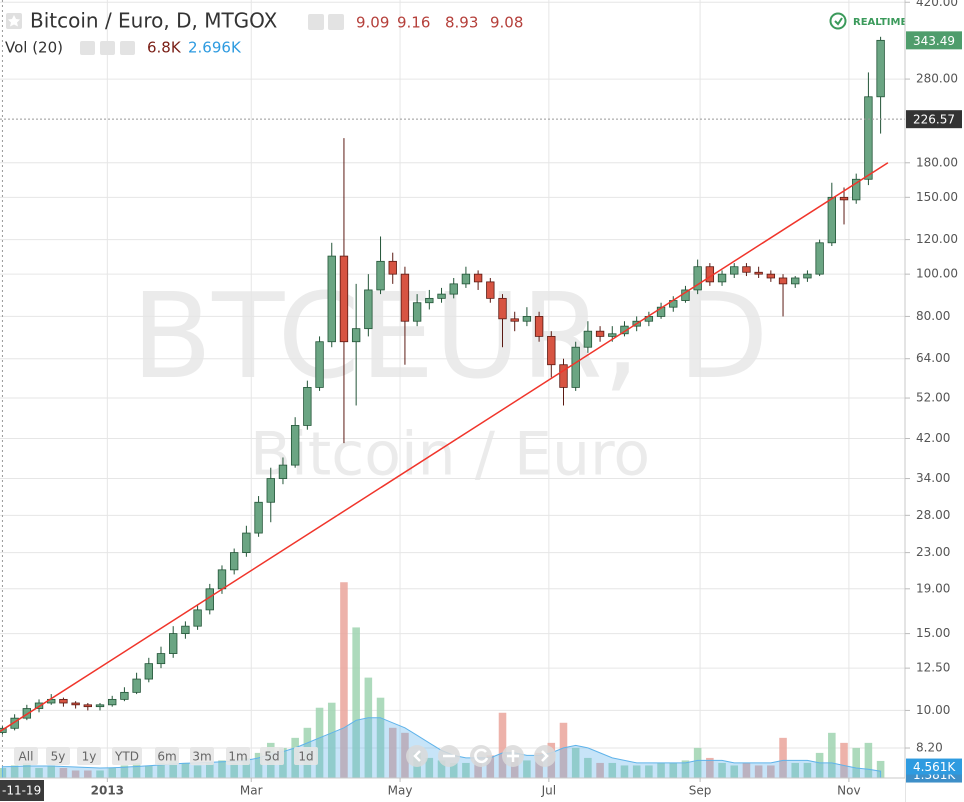 Image resolution: width=964 pixels, height=802 pixels. I want to click on x-tick-label: -11-19, so click(21, 791).